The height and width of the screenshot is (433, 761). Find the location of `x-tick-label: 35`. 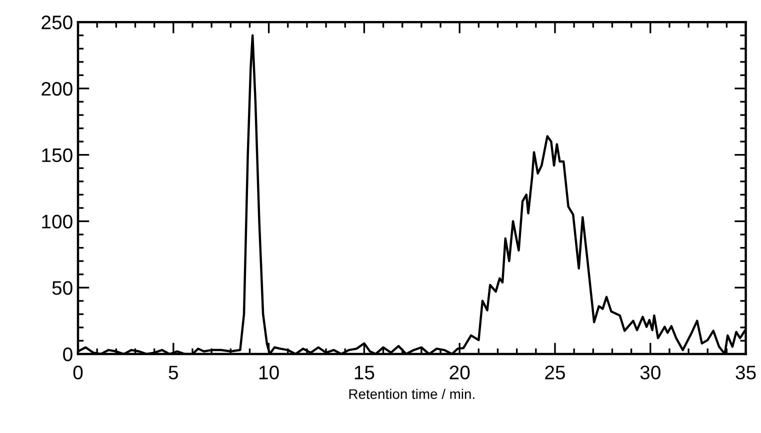

x-tick-label: 35 is located at coordinates (746, 373).